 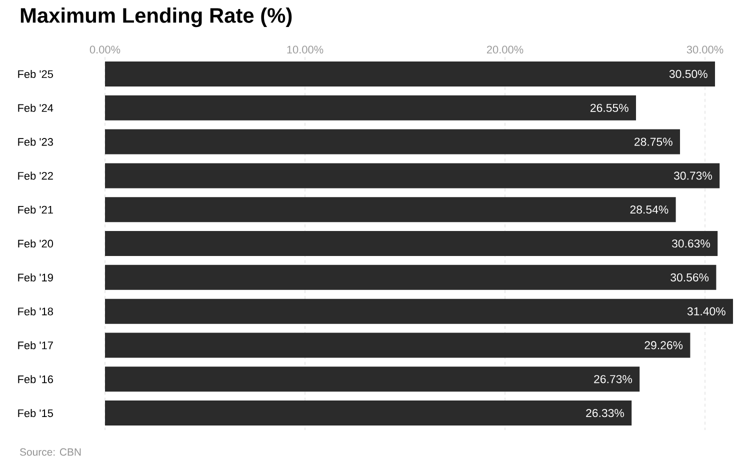 What do you see at coordinates (35, 345) in the screenshot?
I see `y-tick-label: Feb '17` at bounding box center [35, 345].